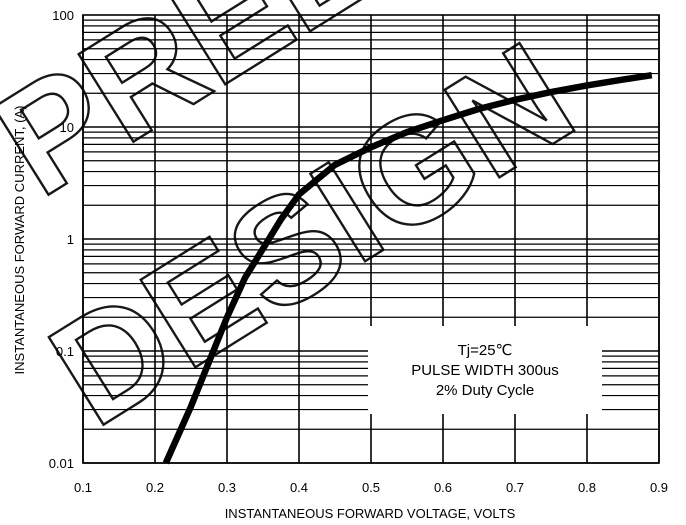 This screenshot has width=686, height=525. I want to click on x-tick-label: 0.5, so click(371, 487).